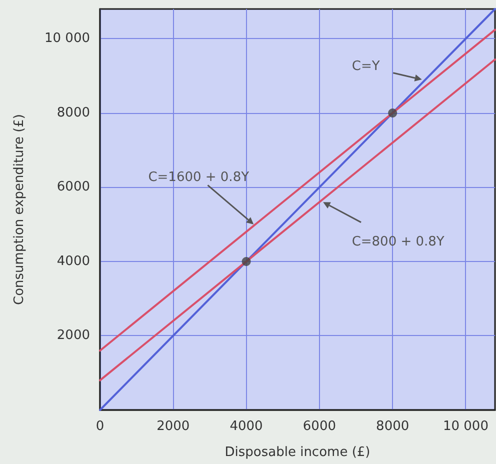  What do you see at coordinates (297, 452) in the screenshot?
I see `x-axis-title: Disposable income (£)` at bounding box center [297, 452].